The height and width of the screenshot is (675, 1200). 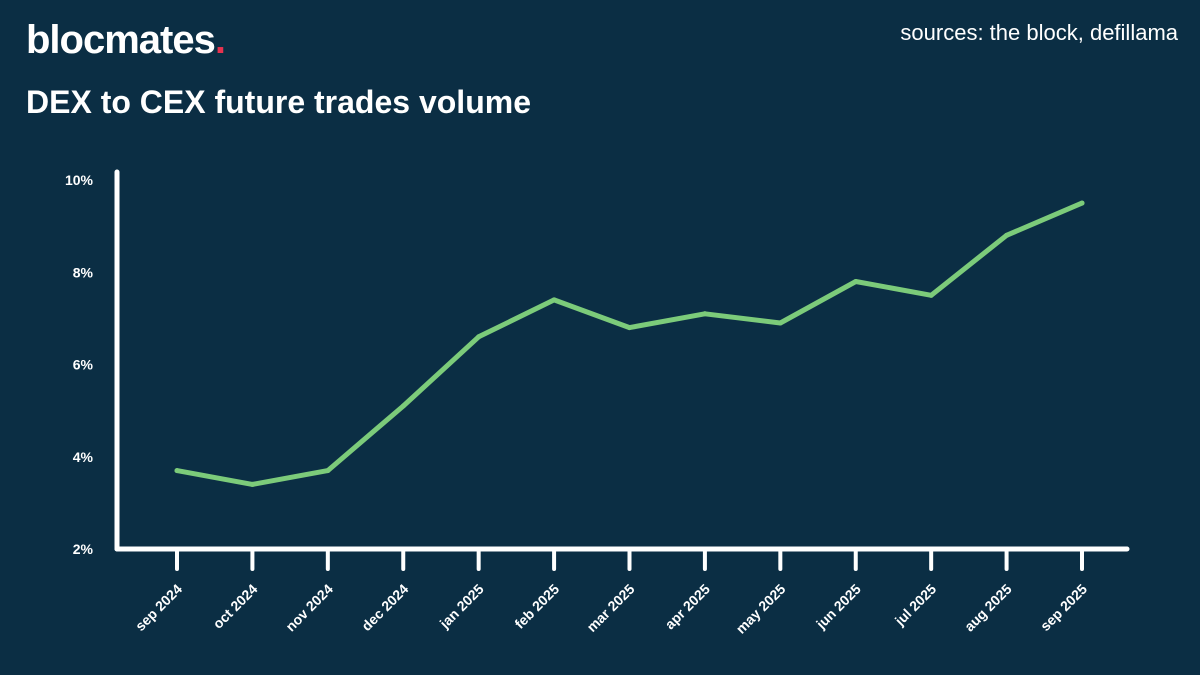 What do you see at coordinates (610, 608) in the screenshot?
I see `x-tick-label: mar 2025` at bounding box center [610, 608].